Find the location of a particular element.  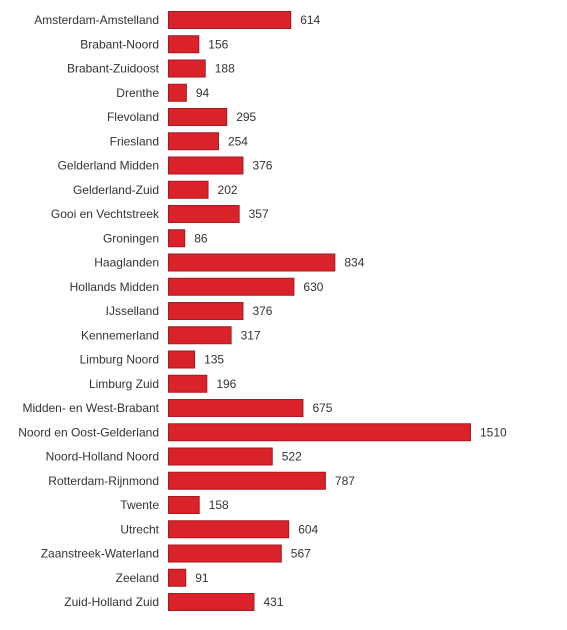

value-label: 567 is located at coordinates (301, 554).